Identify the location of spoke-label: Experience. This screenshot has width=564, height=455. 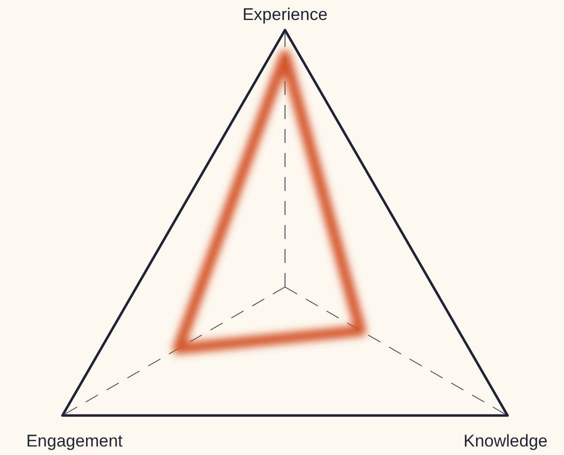
(285, 14).